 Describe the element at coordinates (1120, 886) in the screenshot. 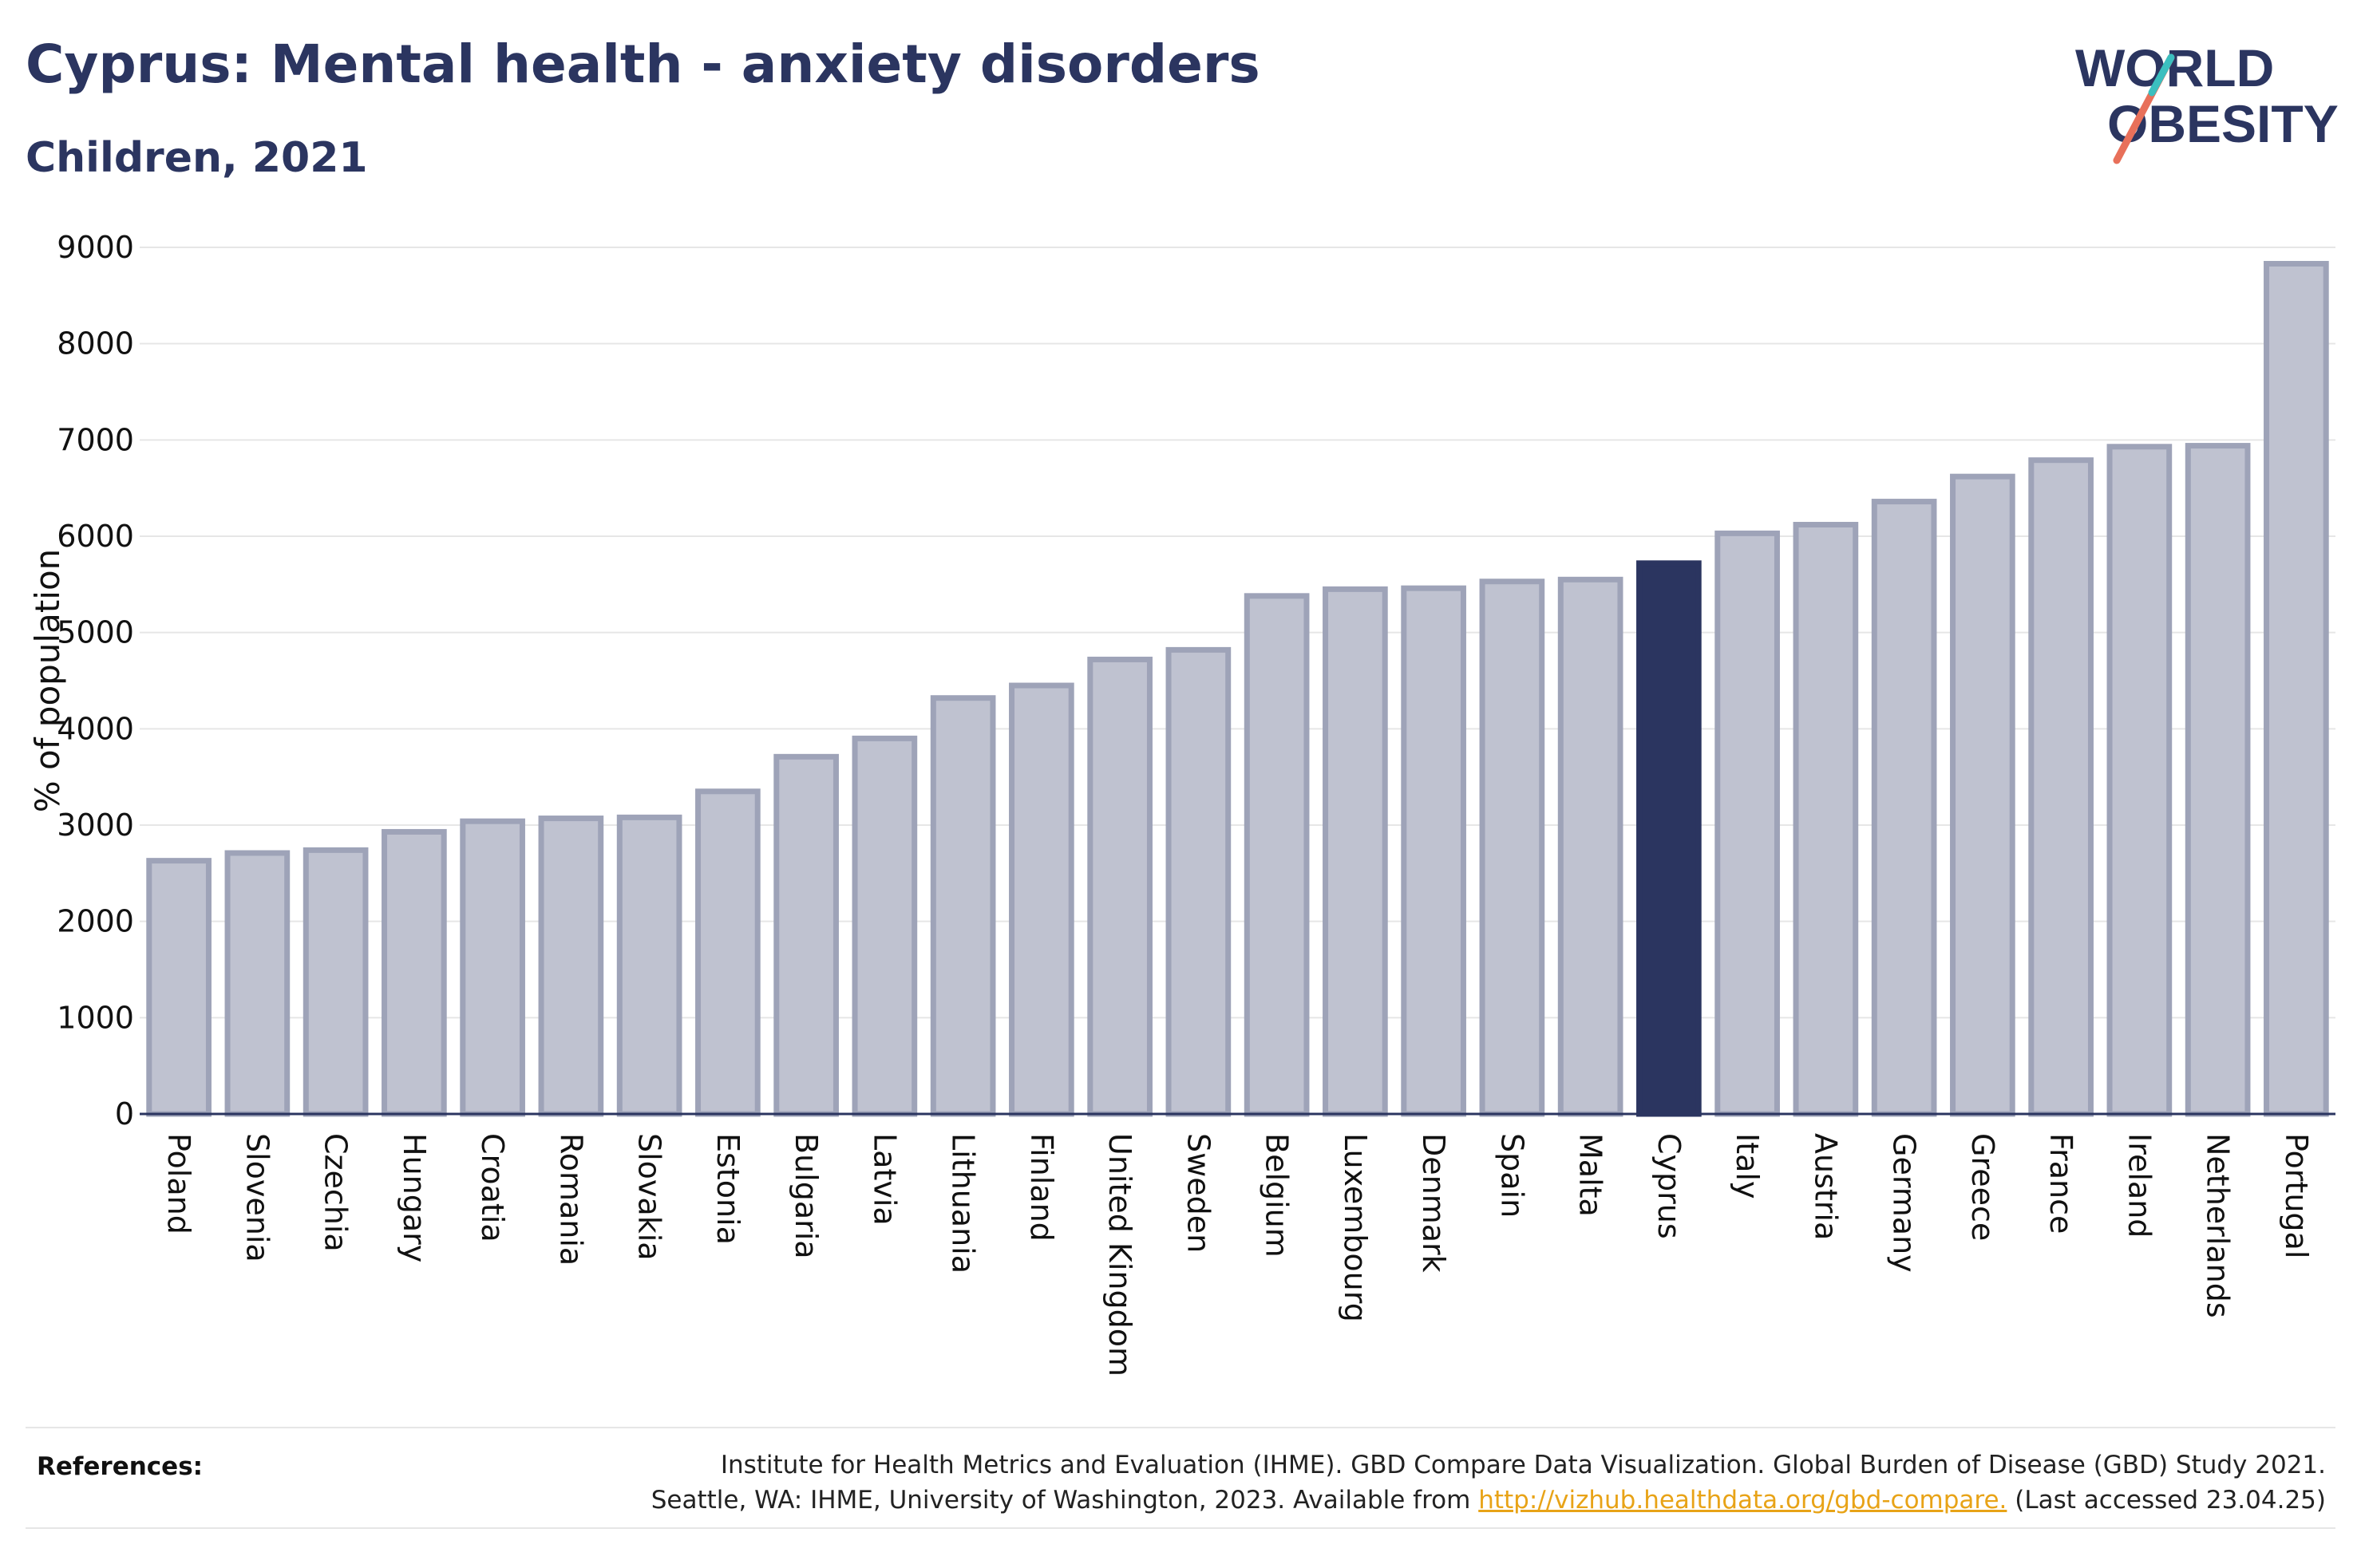

I see `bar-united-kingdom` at that location.